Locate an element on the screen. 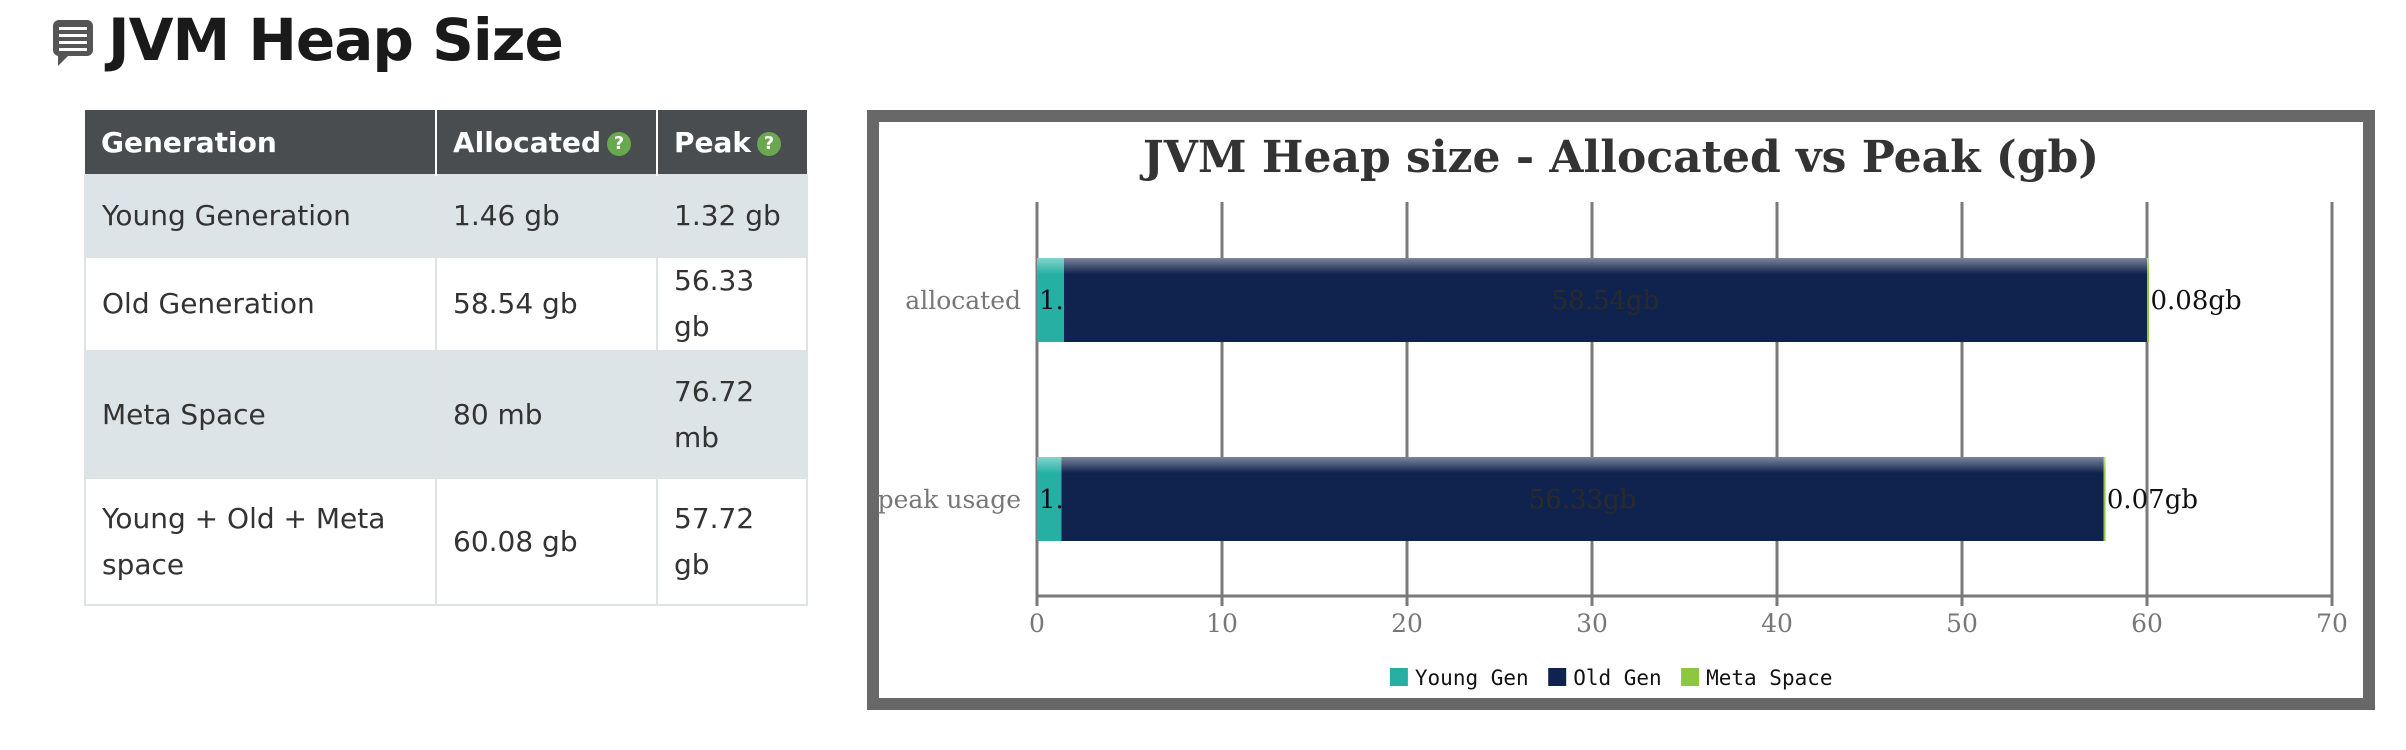  comment-list-icon is located at coordinates (73, 43).